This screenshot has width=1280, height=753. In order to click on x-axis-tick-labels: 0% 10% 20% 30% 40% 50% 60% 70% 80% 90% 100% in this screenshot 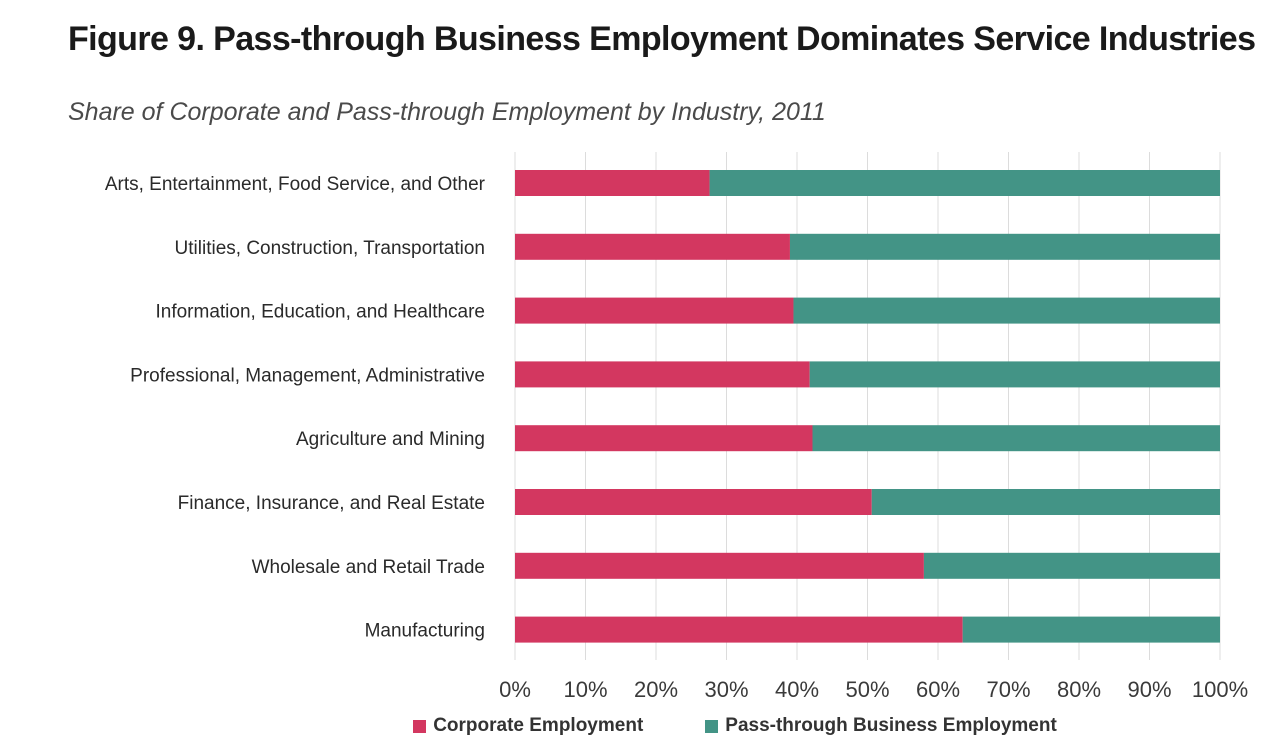, I will do `click(873, 689)`.